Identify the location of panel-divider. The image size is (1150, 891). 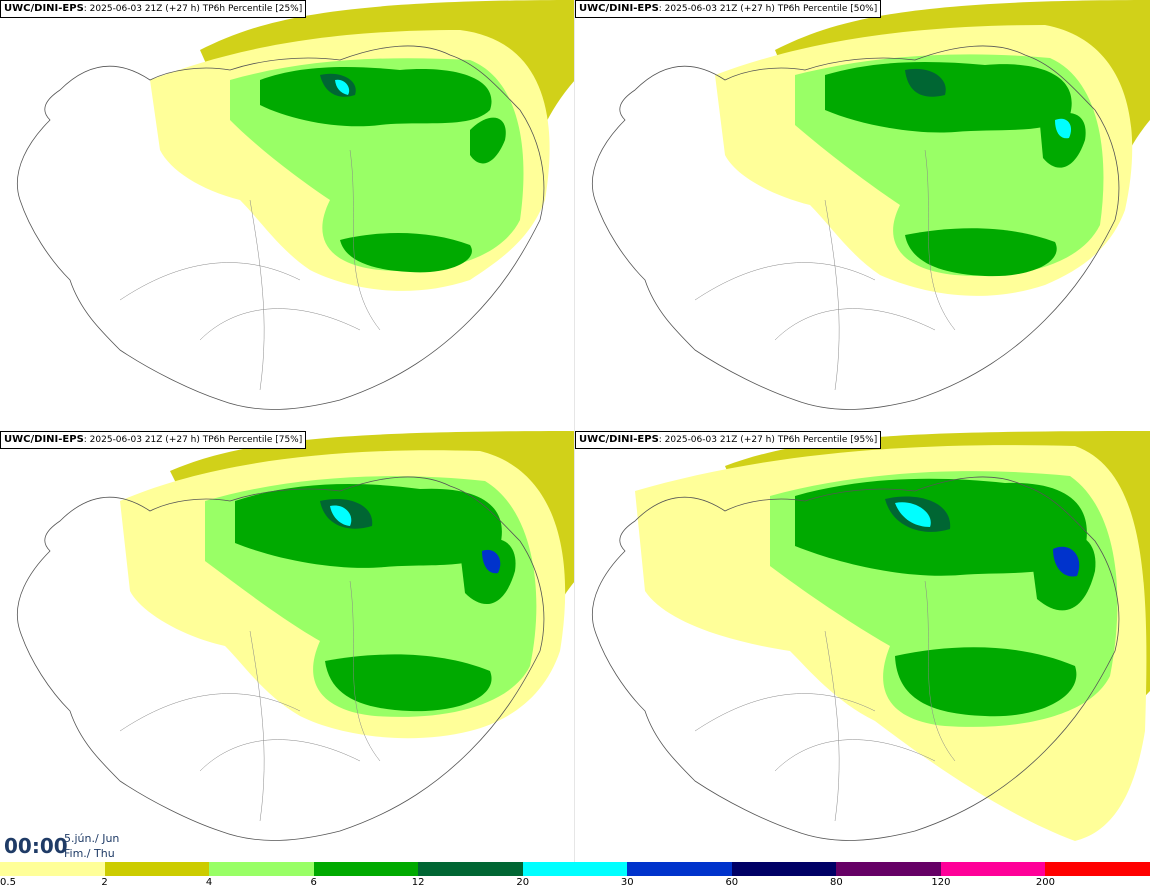
(574, 431).